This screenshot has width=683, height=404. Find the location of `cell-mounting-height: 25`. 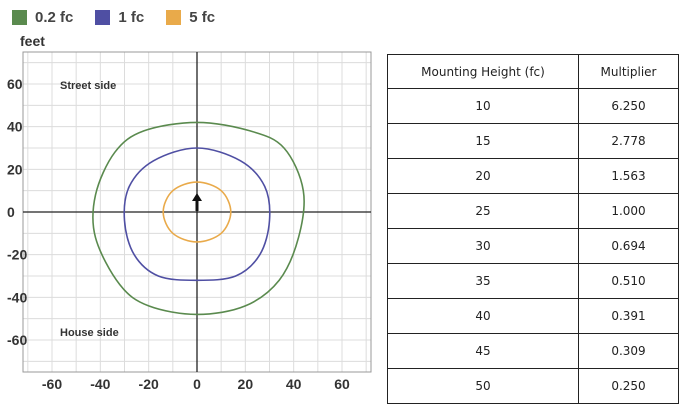

cell-mounting-height: 25 is located at coordinates (483, 211).